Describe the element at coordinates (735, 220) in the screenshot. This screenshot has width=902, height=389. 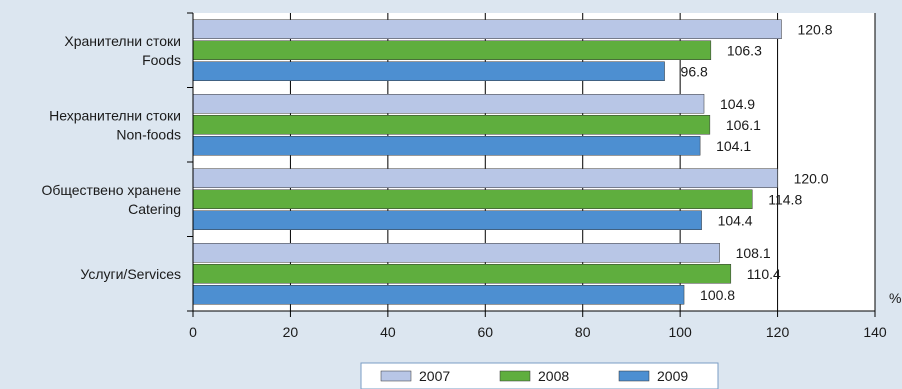
I see `data-label: 104.4` at that location.